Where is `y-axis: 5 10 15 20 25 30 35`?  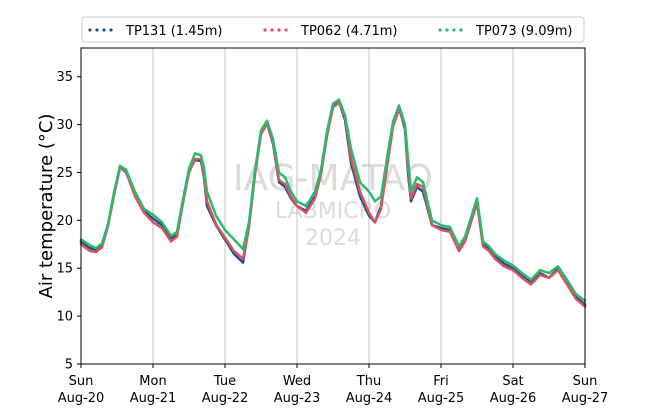 y-axis: 5 10 15 20 25 30 35 is located at coordinates (68, 221).